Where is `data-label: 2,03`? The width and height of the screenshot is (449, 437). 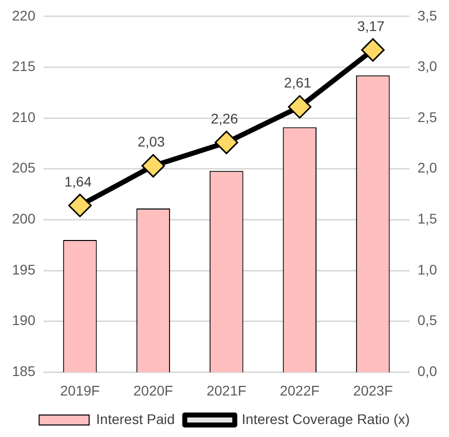 data-label: 2,03 is located at coordinates (152, 142).